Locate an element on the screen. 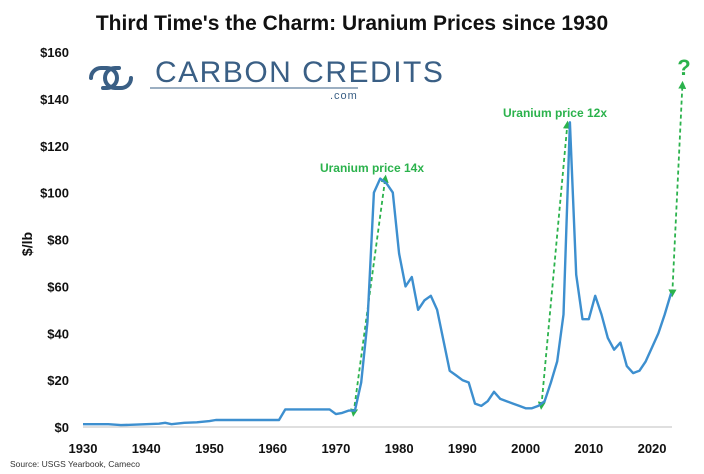  carbon-credits-logo: CARBON CREDITS .com is located at coordinates (266, 79).